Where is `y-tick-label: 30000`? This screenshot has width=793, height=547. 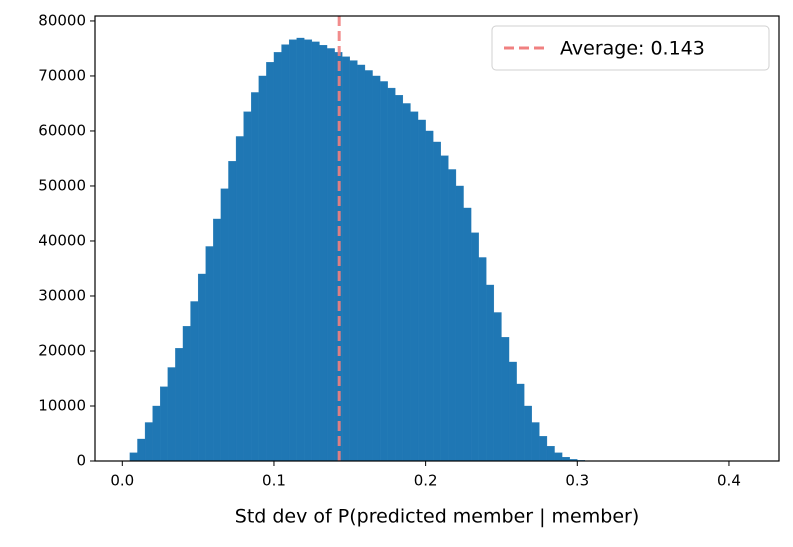
y-tick-label: 30000 is located at coordinates (62, 295).